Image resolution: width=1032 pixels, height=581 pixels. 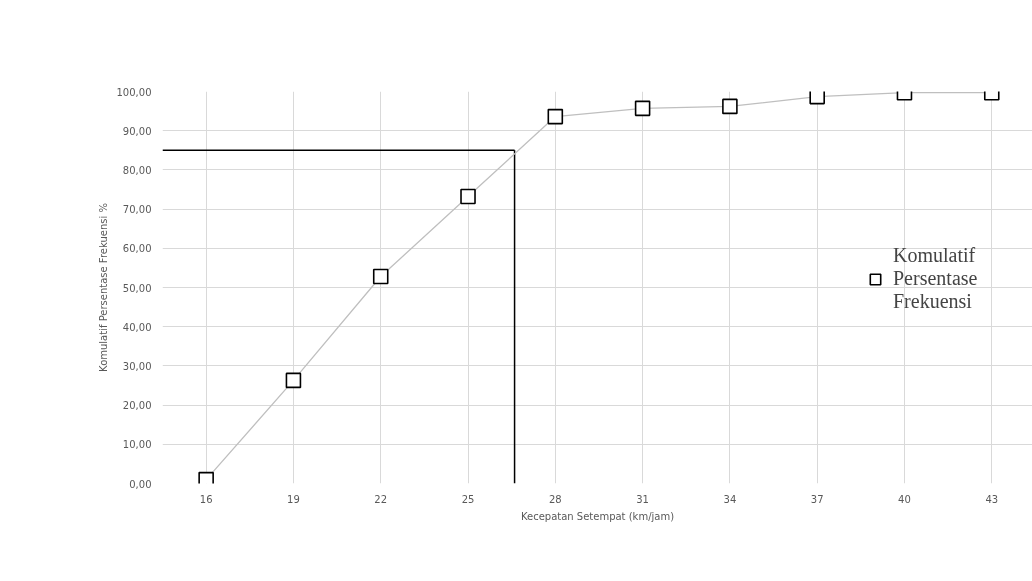 I want to click on y-tick-label: 30,00, so click(x=137, y=366).